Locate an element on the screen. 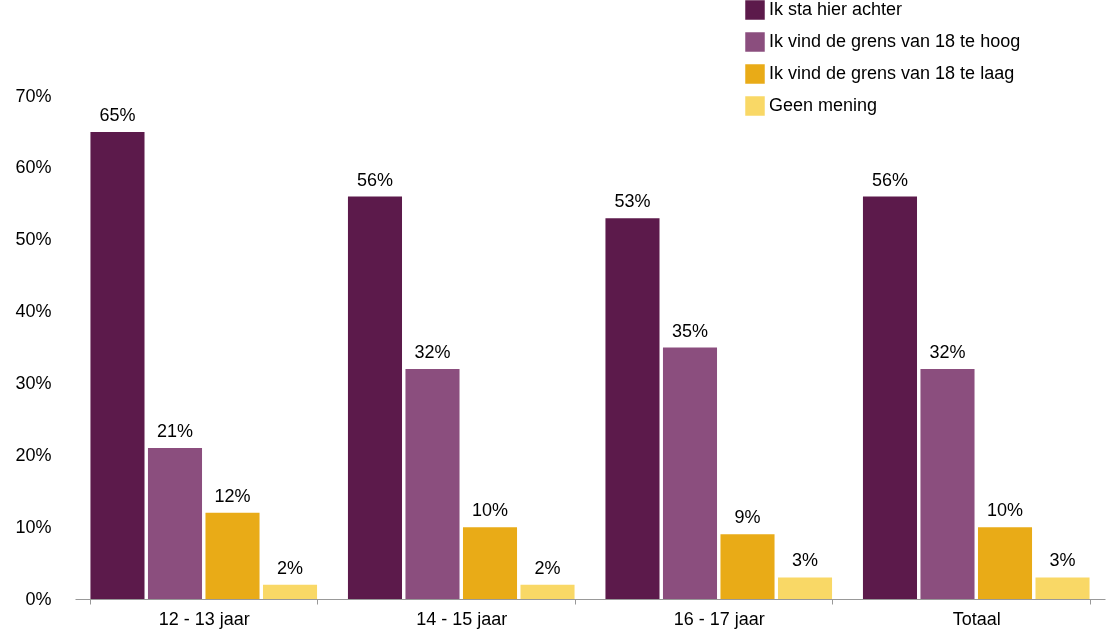  data-label: 21% is located at coordinates (175, 431).